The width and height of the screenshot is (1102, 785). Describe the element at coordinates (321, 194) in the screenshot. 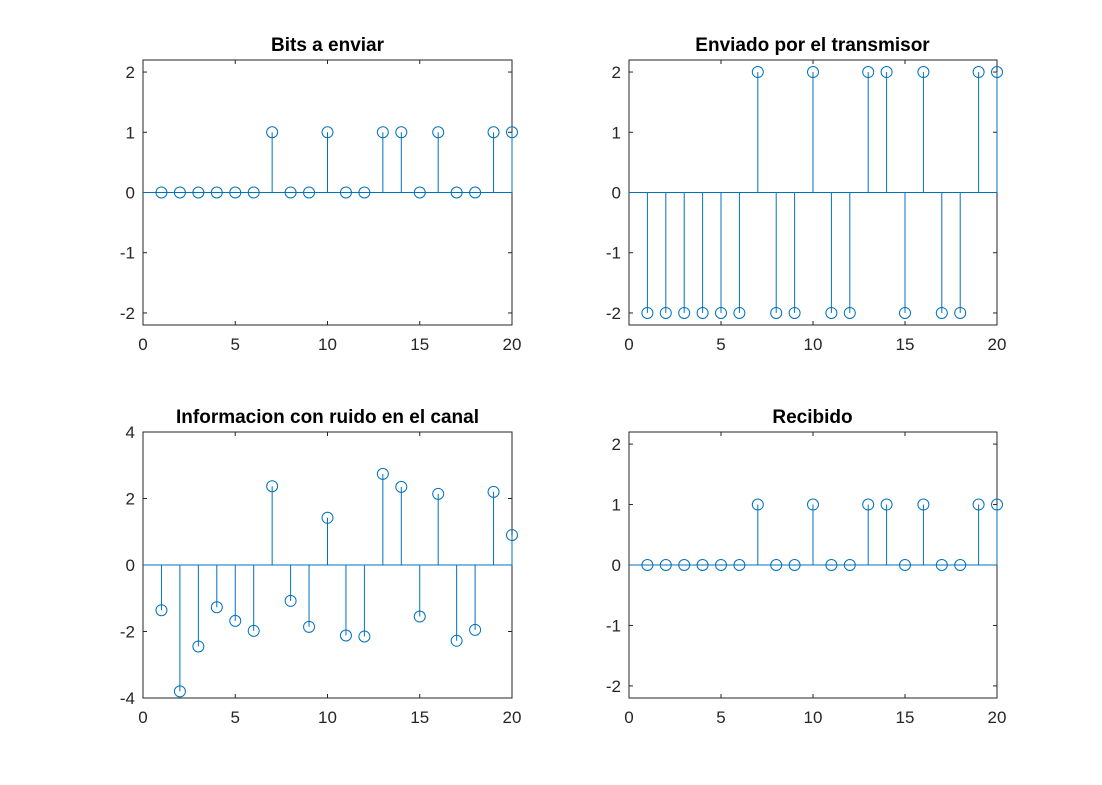

I see `subplot-1: Bits a enviar 0 5 10 15 20 -2 -1 0 1 2` at that location.